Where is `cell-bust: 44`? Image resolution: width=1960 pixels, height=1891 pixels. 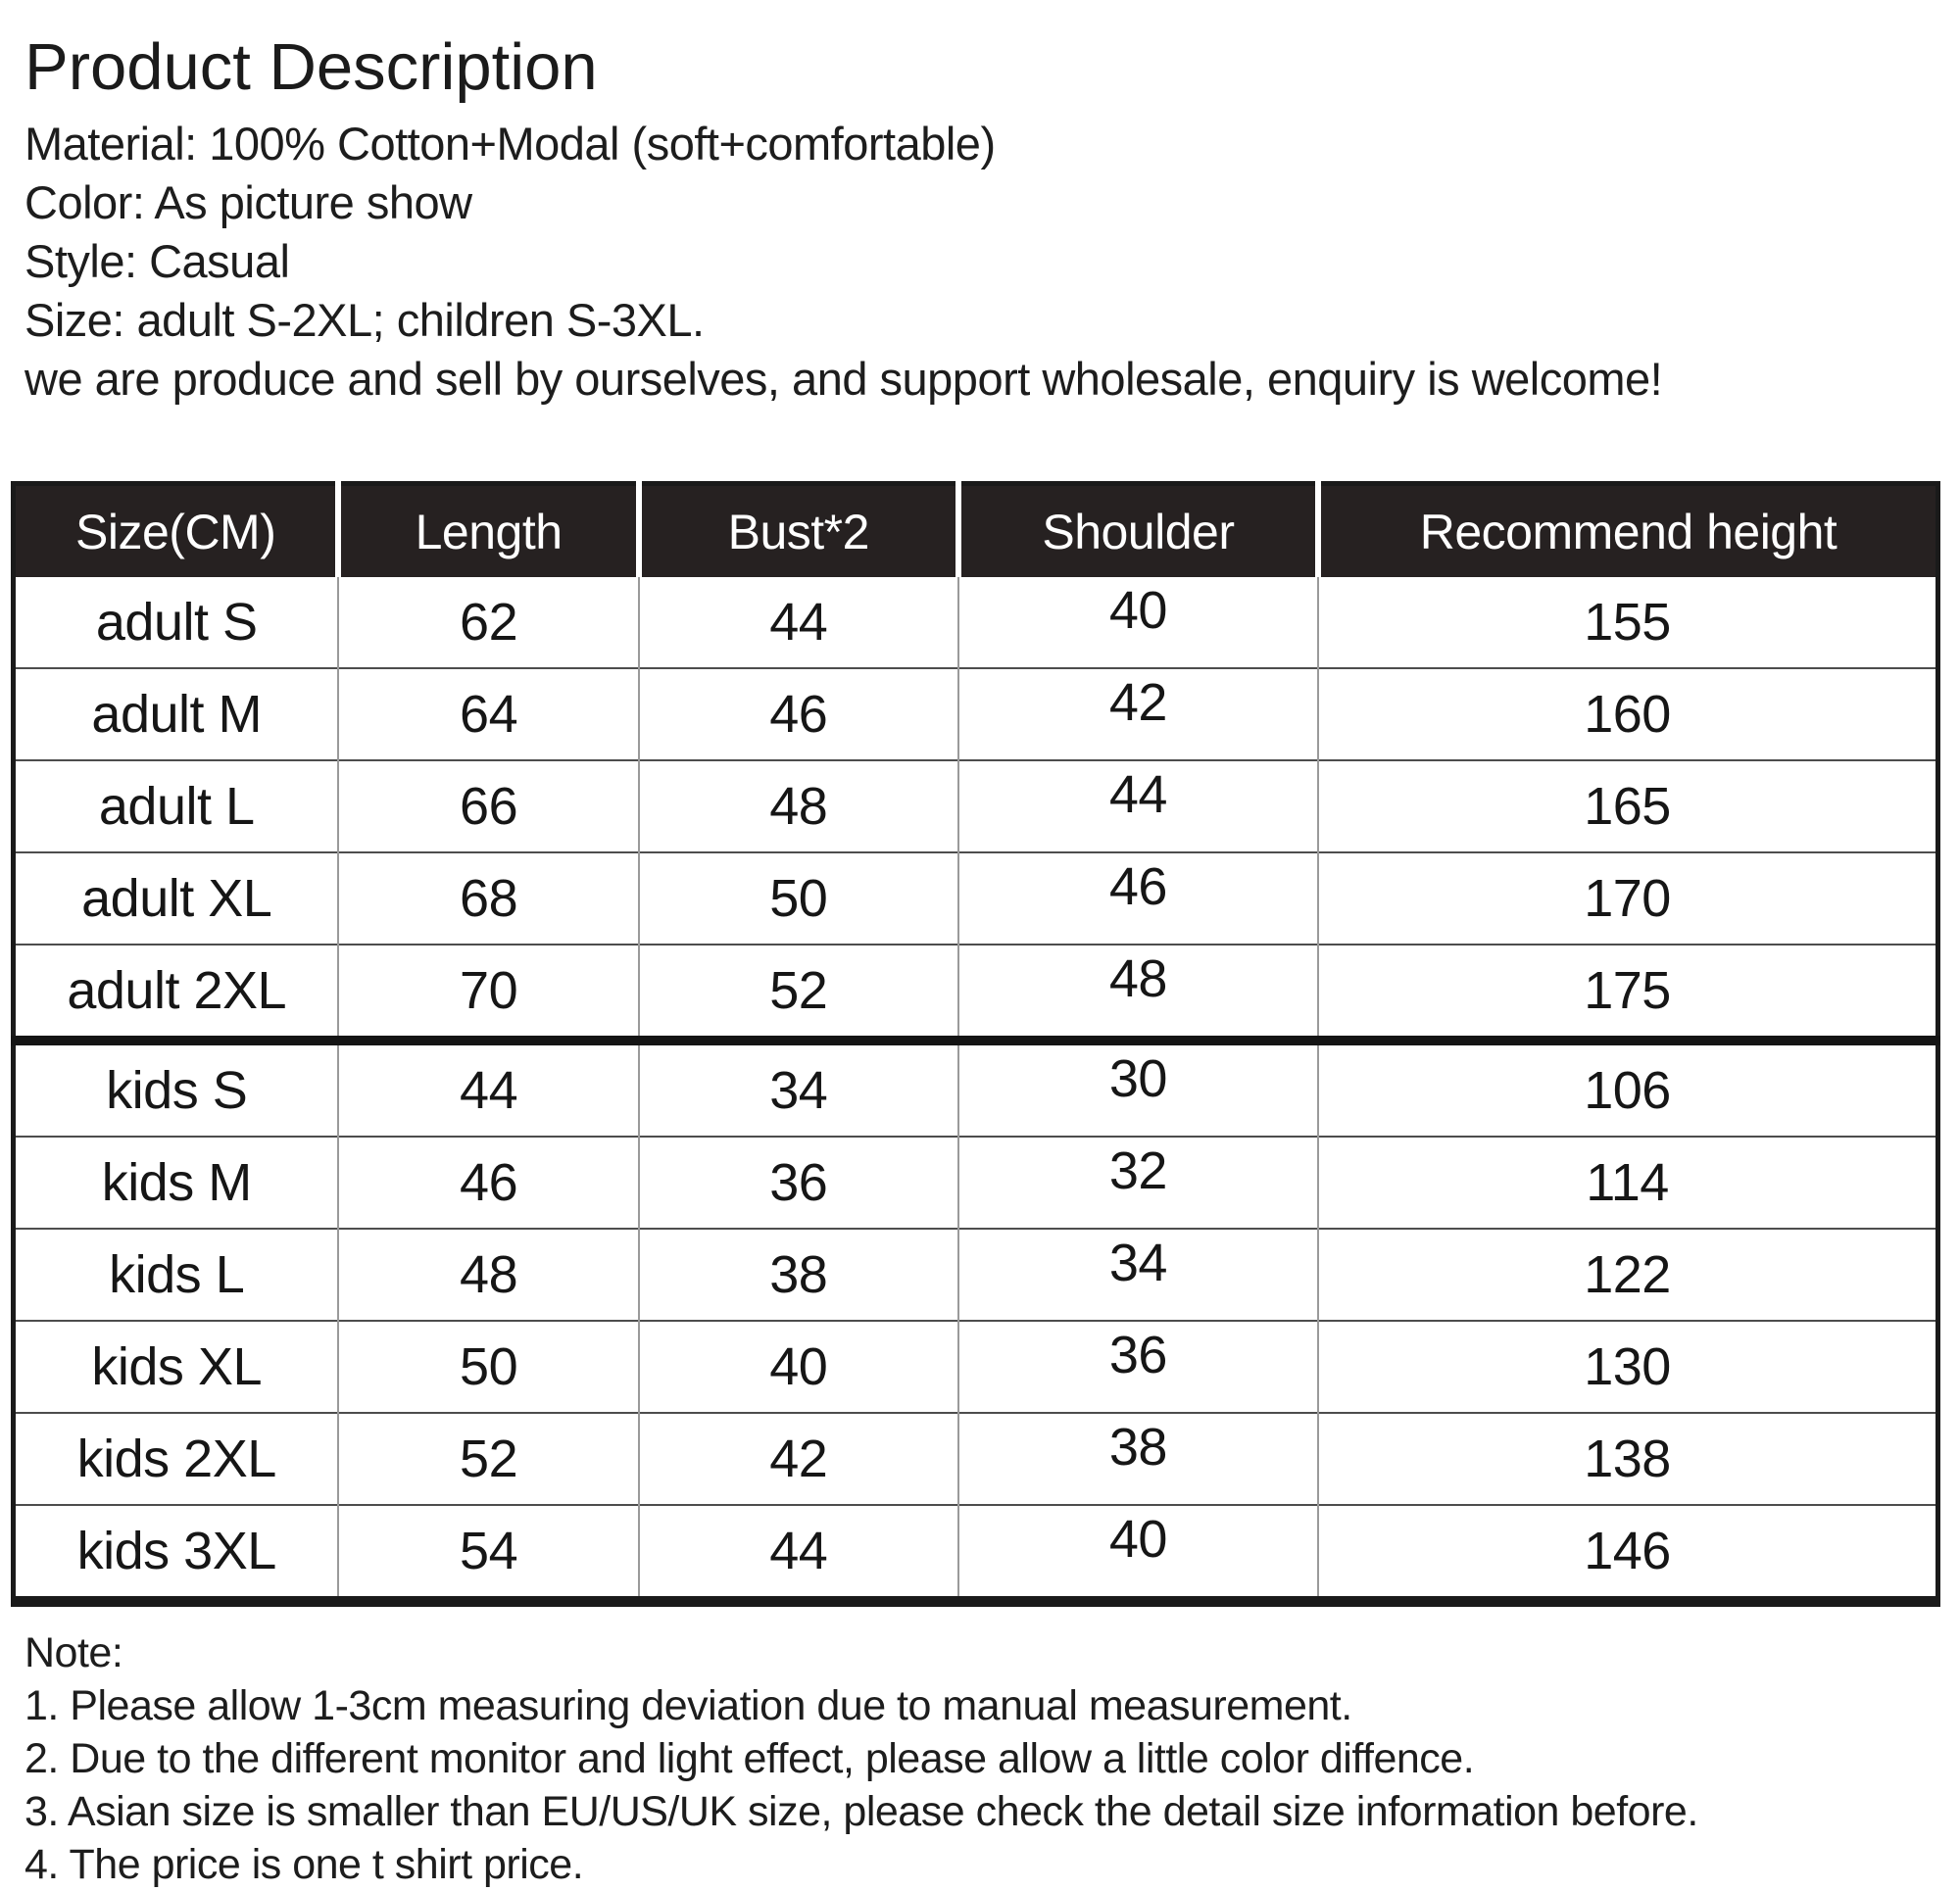
cell-bust: 44 is located at coordinates (797, 1553).